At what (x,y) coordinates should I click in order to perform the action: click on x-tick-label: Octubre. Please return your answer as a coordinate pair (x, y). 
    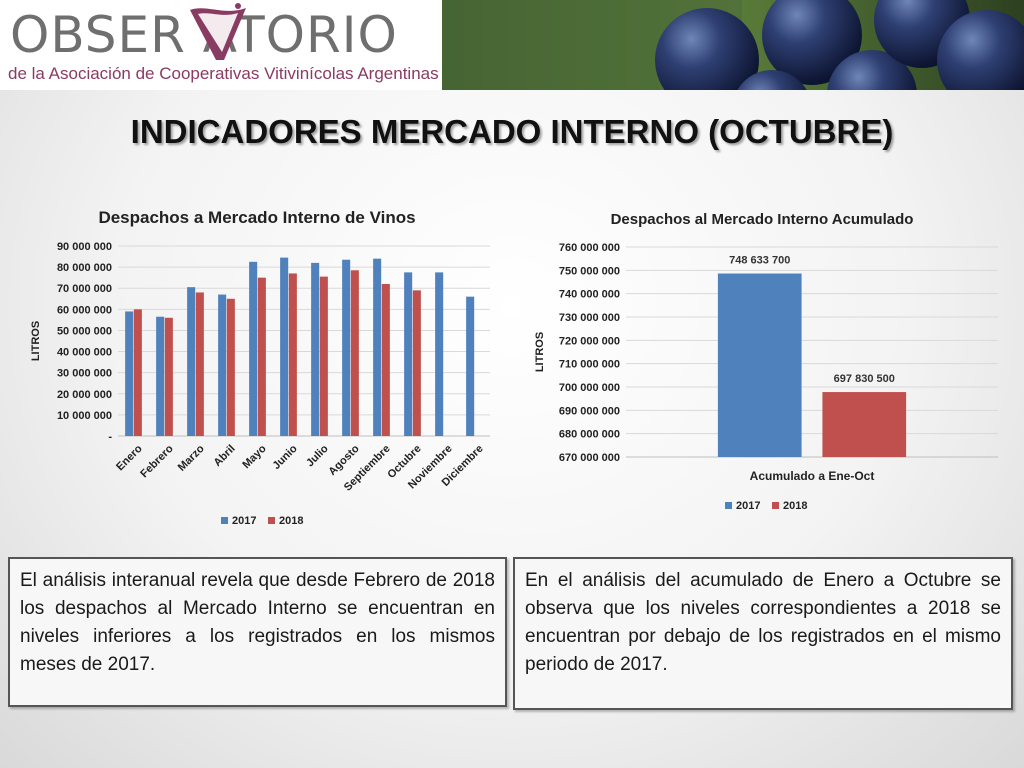
    Looking at the image, I should click on (404, 462).